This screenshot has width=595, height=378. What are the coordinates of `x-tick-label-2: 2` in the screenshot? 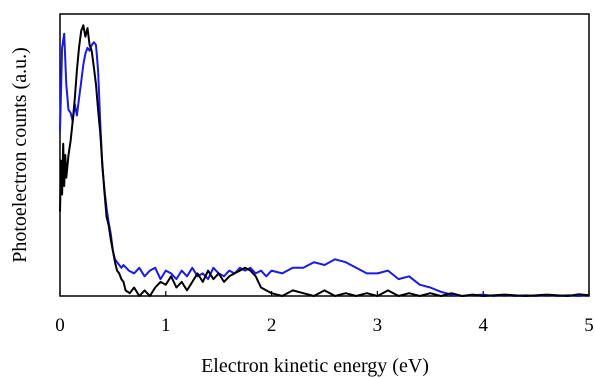 It's located at (272, 325).